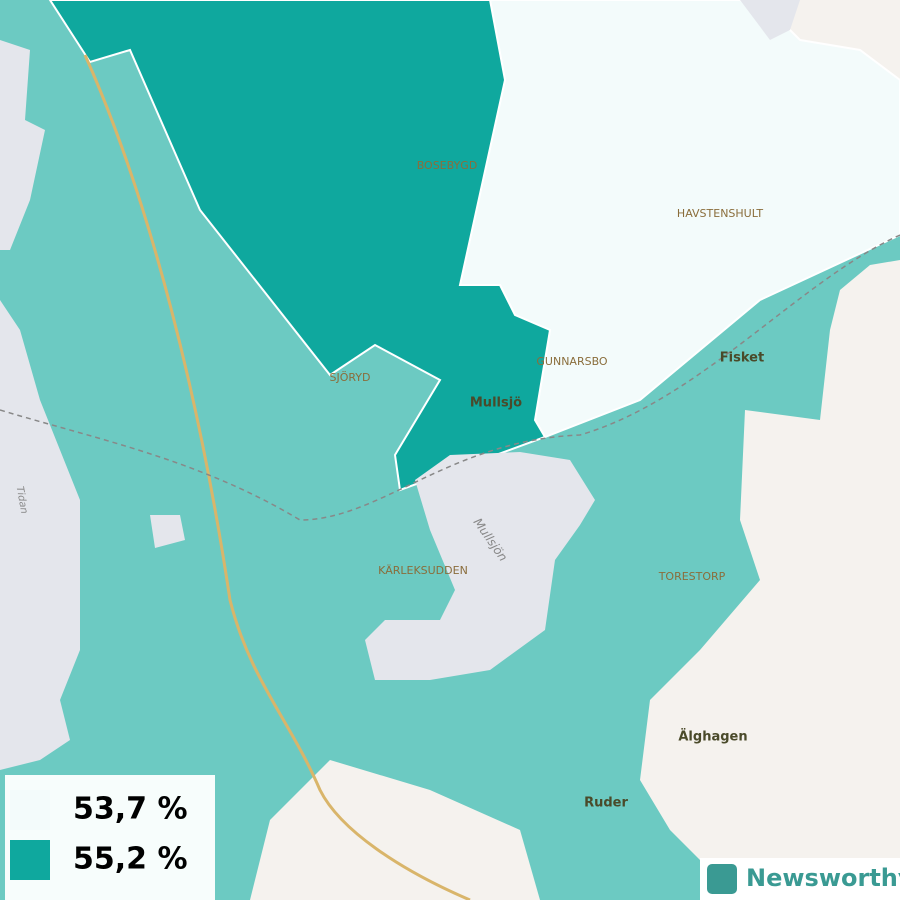 Image resolution: width=900 pixels, height=904 pixels. I want to click on place-label: Fisket, so click(742, 358).